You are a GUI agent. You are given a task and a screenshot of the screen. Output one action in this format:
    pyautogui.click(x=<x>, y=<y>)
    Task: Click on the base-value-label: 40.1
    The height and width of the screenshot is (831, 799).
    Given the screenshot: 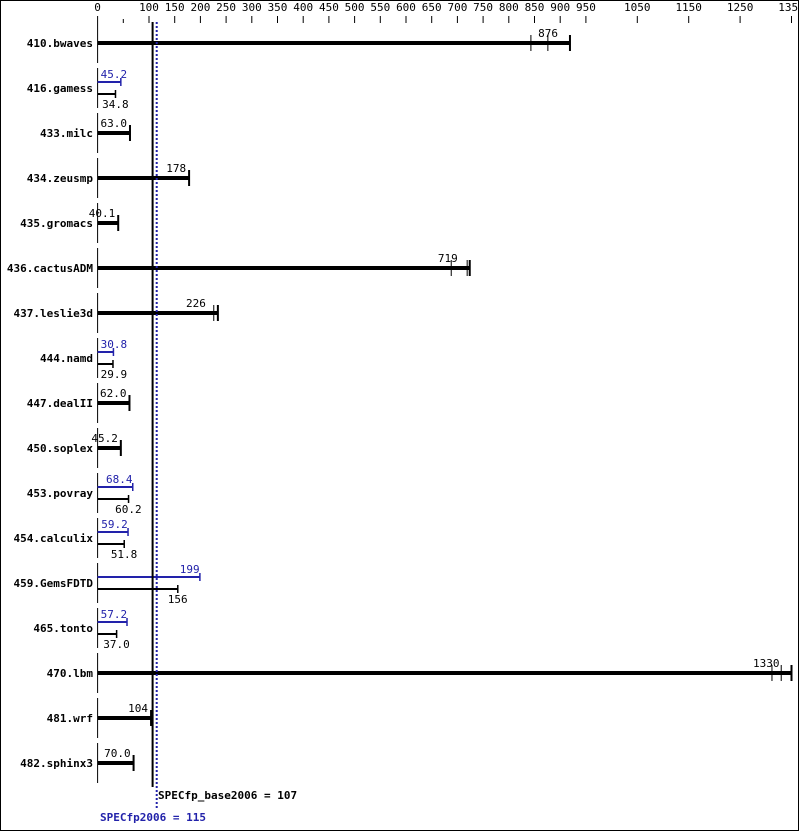 What is the action you would take?
    pyautogui.click(x=102, y=213)
    